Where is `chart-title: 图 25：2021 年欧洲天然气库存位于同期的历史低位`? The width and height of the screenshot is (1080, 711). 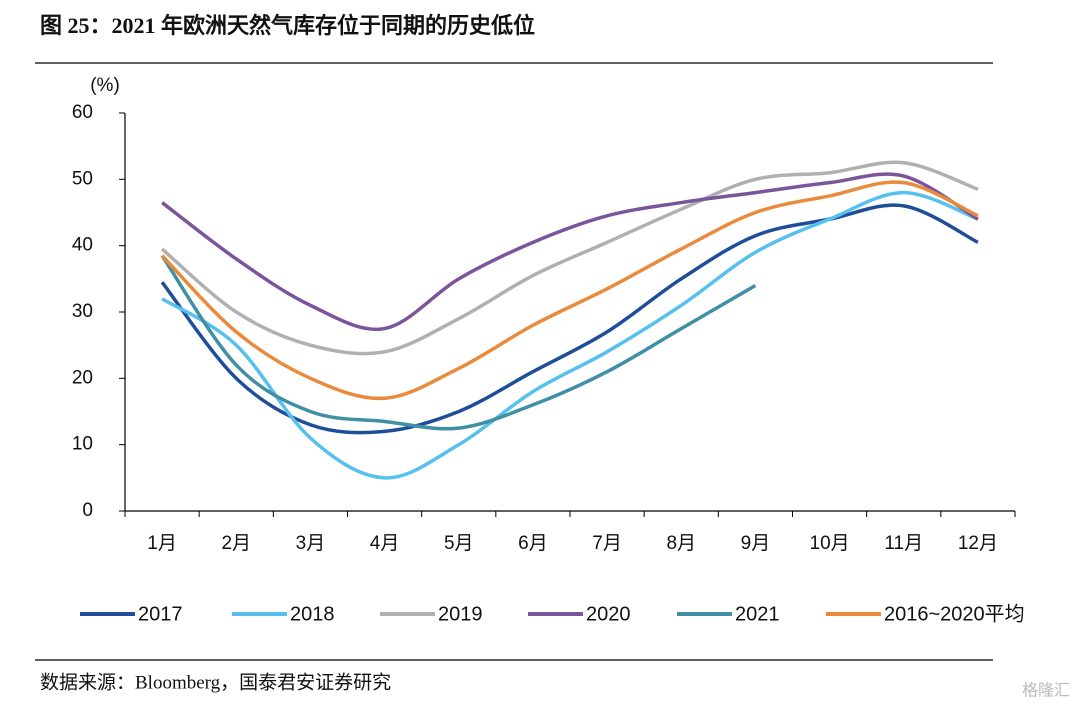 chart-title: 图 25：2021 年欧洲天然气库存位于同期的历史低位 is located at coordinates (287, 25).